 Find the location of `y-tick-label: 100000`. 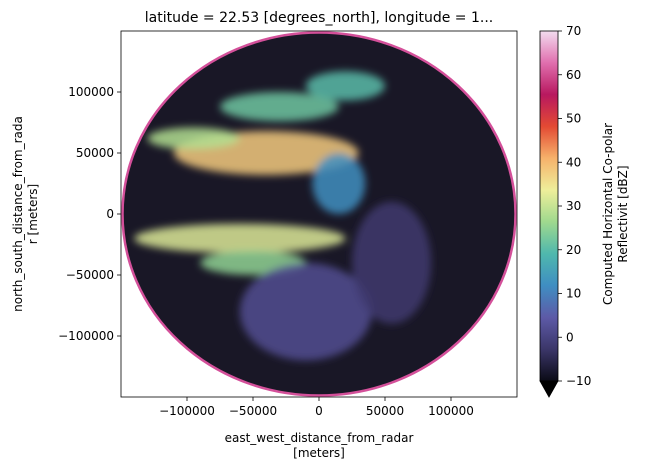

y-tick-label: 100000 is located at coordinates (91, 92).